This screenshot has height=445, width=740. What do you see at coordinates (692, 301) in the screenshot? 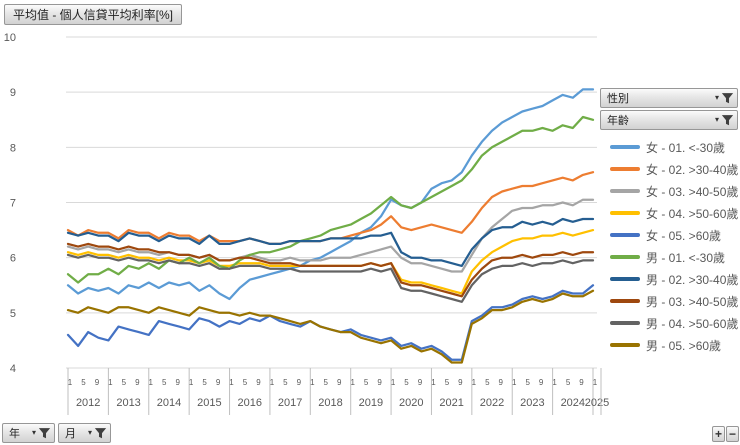
I see `legend-label: 男 - 03. >40-50歲` at bounding box center [692, 301].